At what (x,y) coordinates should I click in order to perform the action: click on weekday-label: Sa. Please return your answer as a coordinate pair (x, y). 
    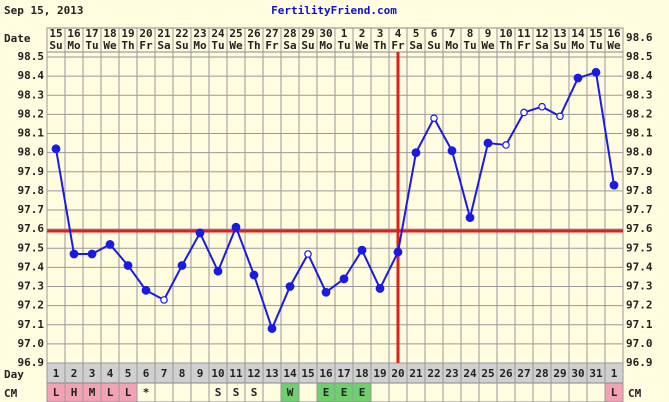
    Looking at the image, I should click on (289, 45).